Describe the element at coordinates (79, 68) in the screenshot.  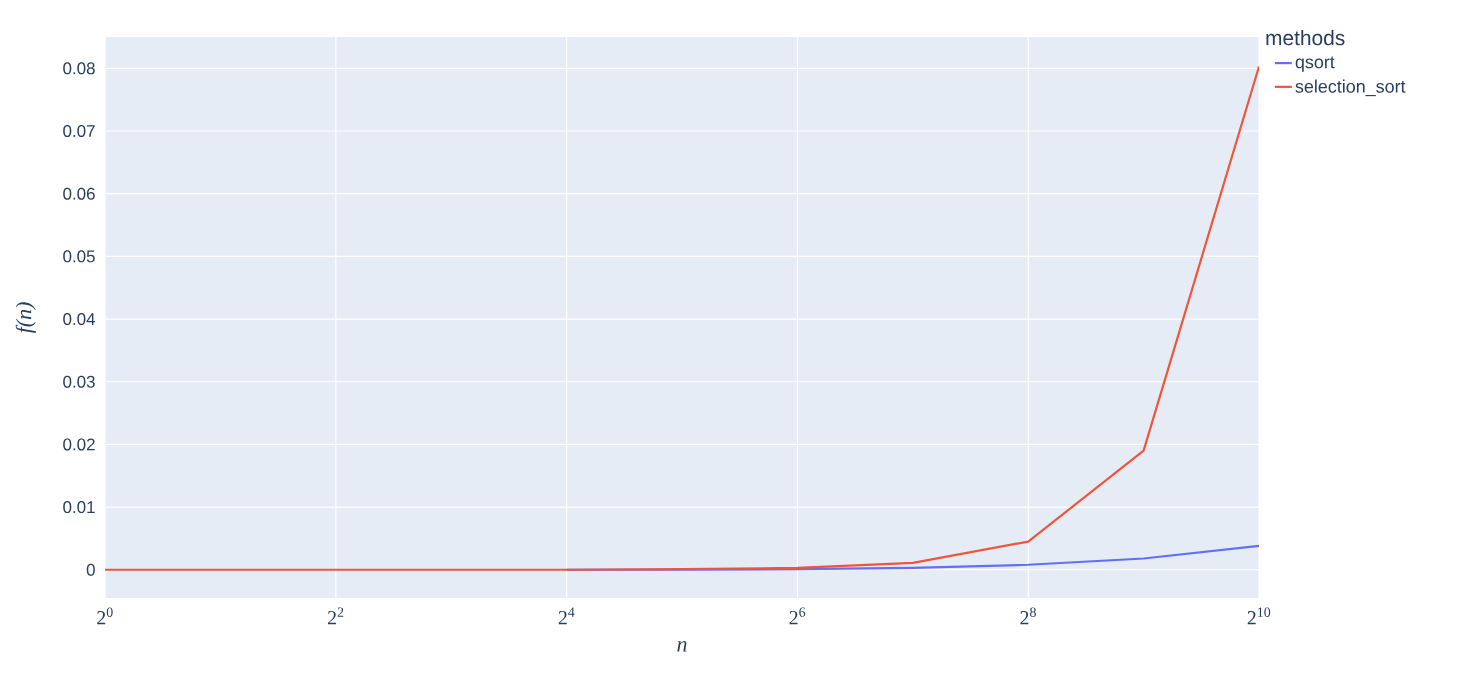
I see `y-tick-label: 0.08` at that location.